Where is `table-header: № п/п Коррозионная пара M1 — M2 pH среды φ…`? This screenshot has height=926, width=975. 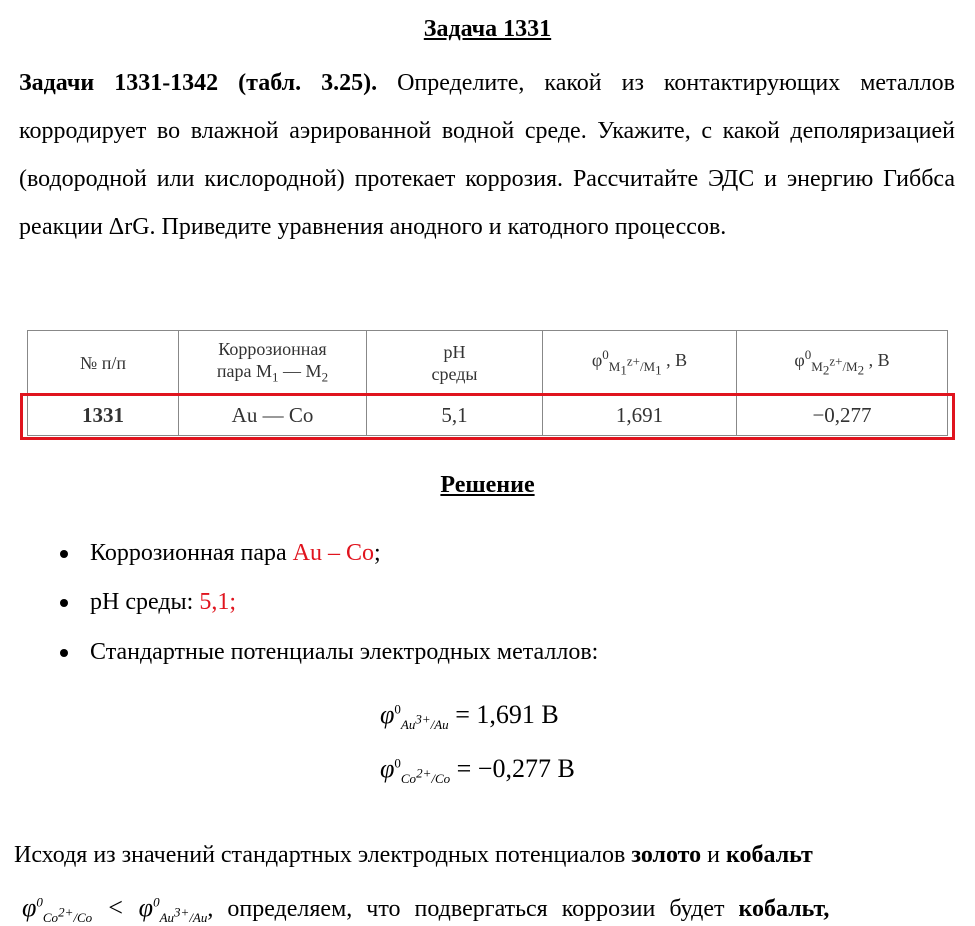
table-header: № п/п Коррозионная пара M1 — M2 pH среды φ… is located at coordinates (487, 363).